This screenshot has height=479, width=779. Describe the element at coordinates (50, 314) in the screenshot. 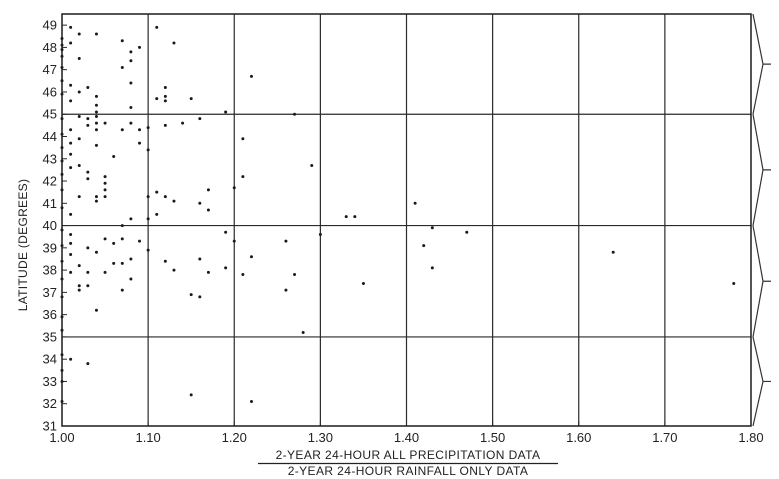

I see `y-tick-label: 36` at that location.